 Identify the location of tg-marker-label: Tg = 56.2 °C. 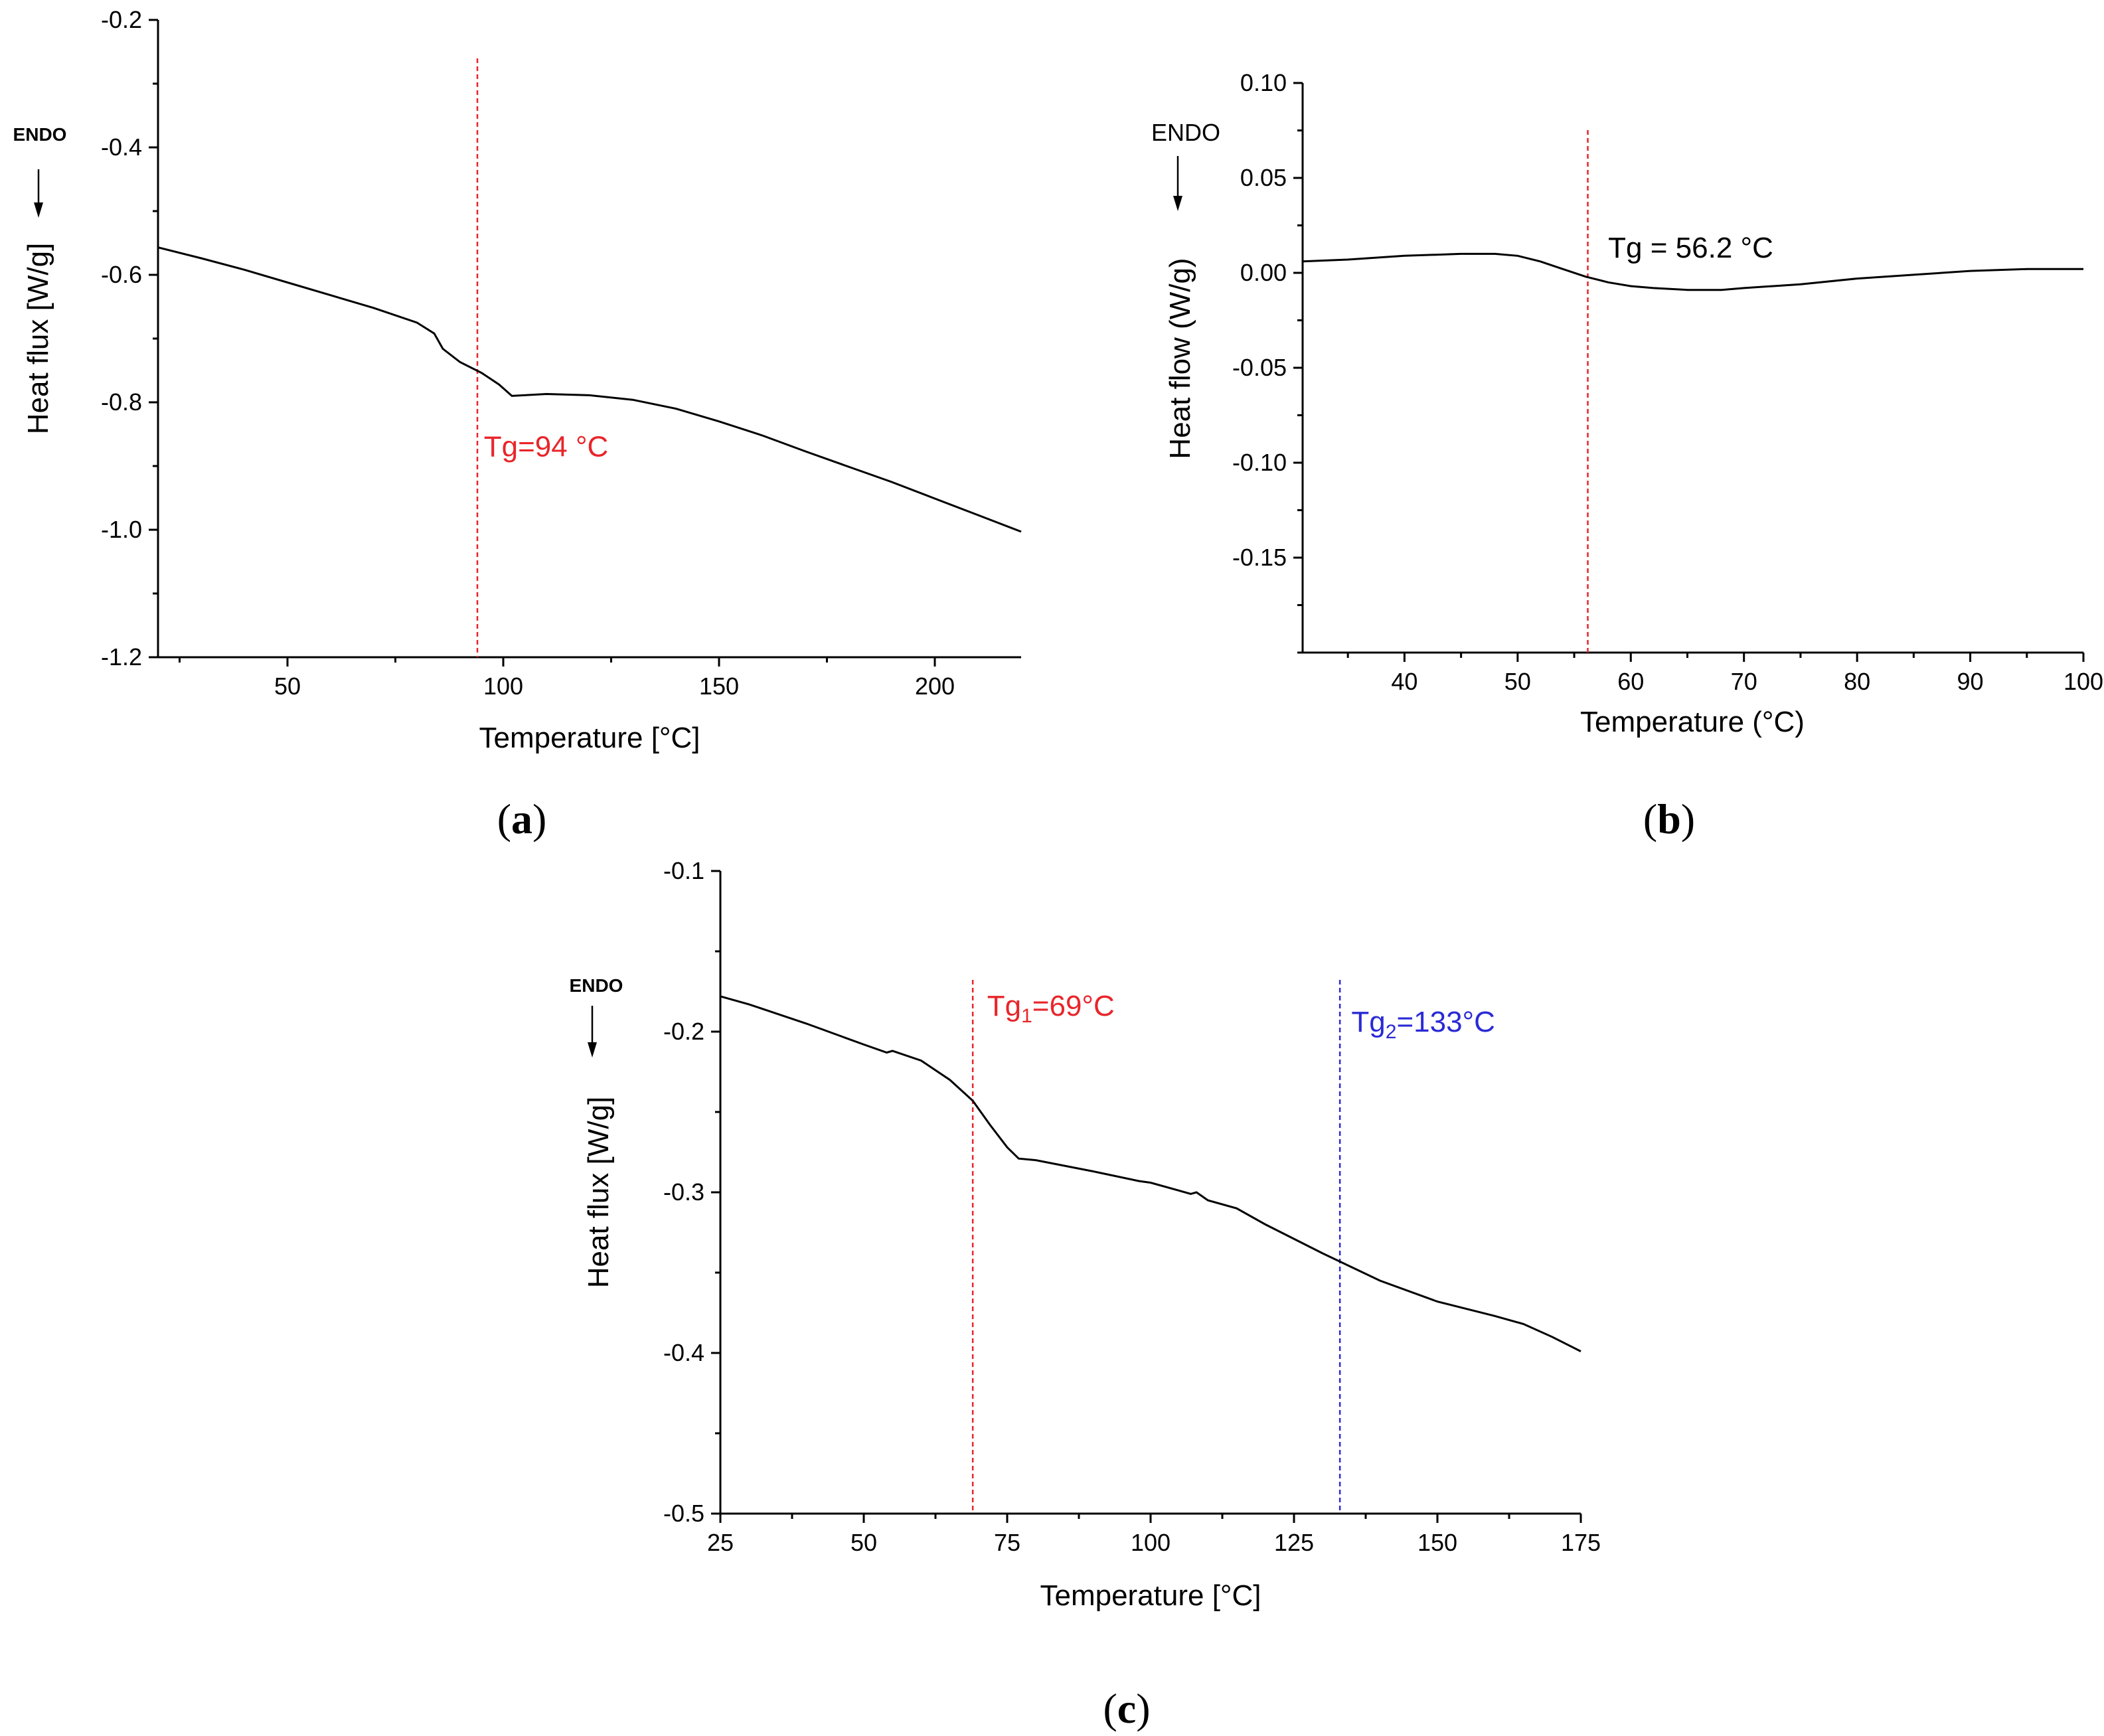
(1691, 248).